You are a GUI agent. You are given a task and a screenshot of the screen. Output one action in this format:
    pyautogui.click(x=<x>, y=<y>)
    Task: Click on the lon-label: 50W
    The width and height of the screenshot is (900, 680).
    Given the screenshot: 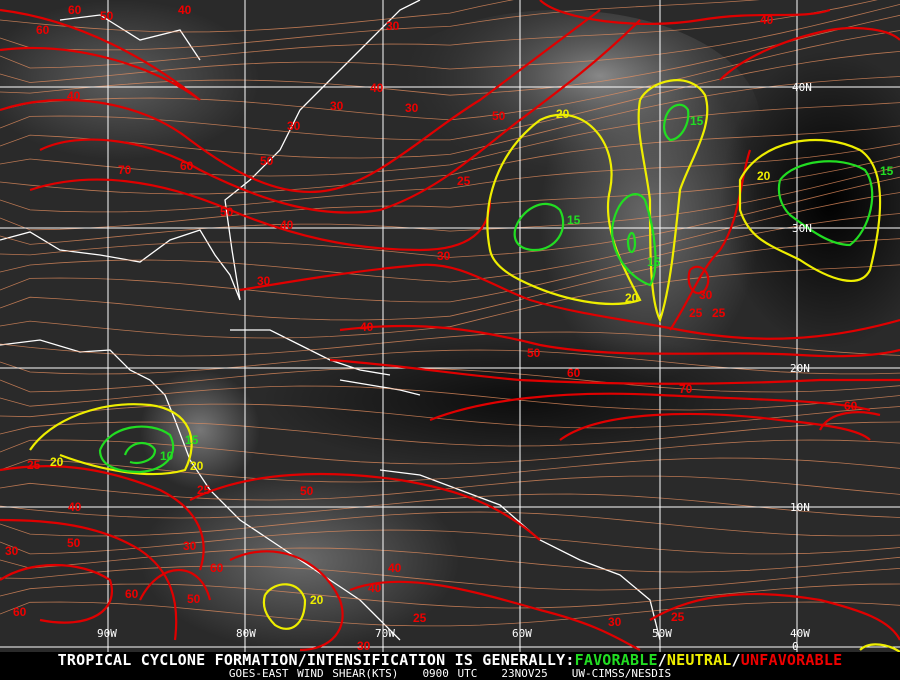 What is the action you would take?
    pyautogui.click(x=662, y=633)
    